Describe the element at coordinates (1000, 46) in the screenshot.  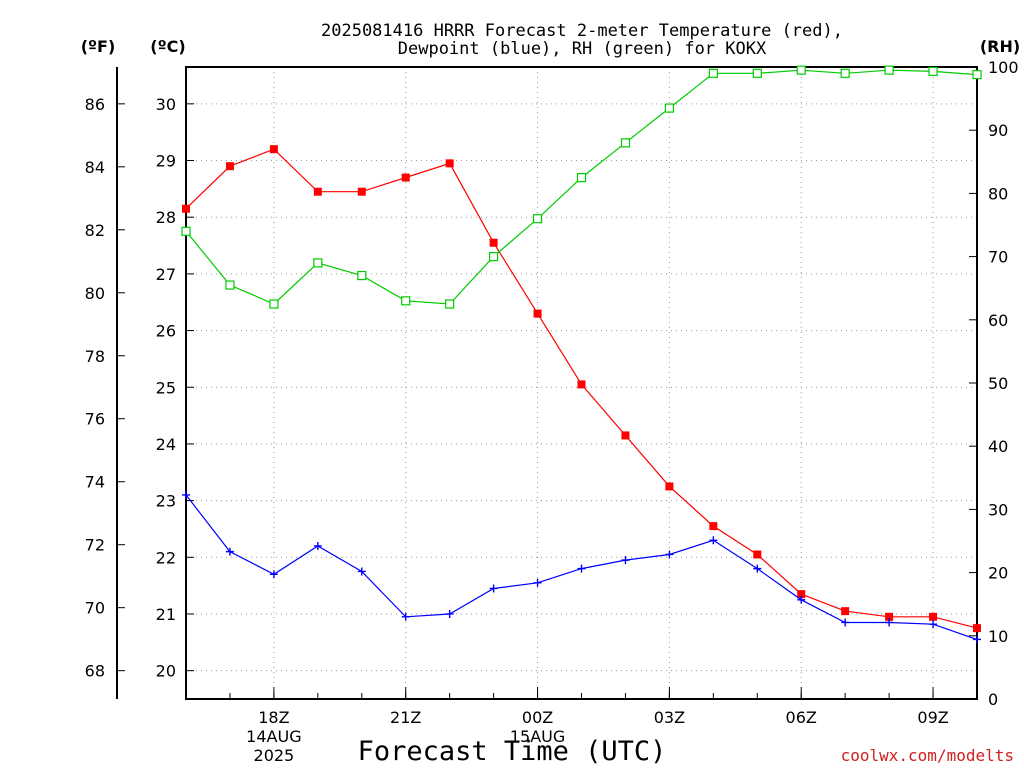
I see `rh-unit-label: (RH)` at that location.